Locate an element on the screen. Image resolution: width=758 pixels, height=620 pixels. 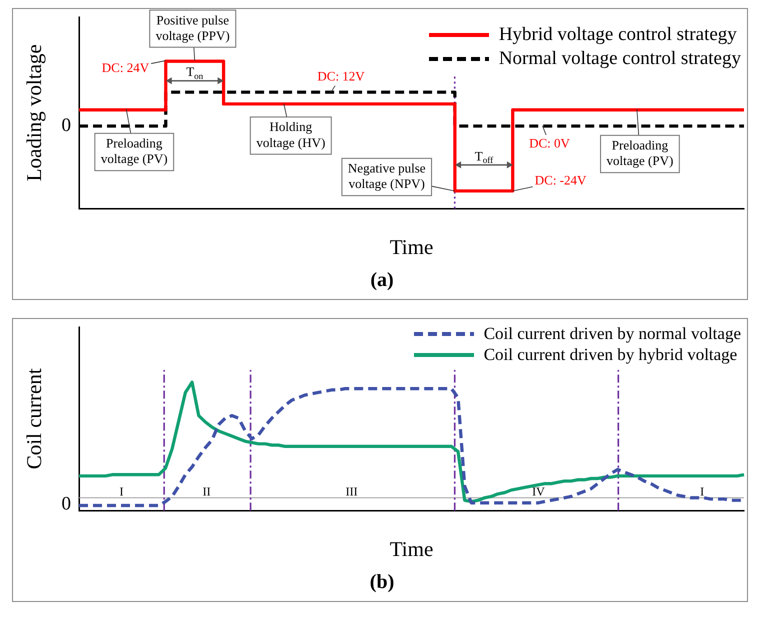
annotation: DC: -24V is located at coordinates (561, 180).